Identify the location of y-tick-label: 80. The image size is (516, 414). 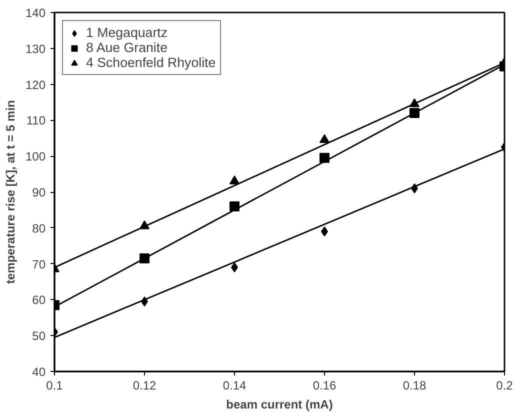
(39, 228).